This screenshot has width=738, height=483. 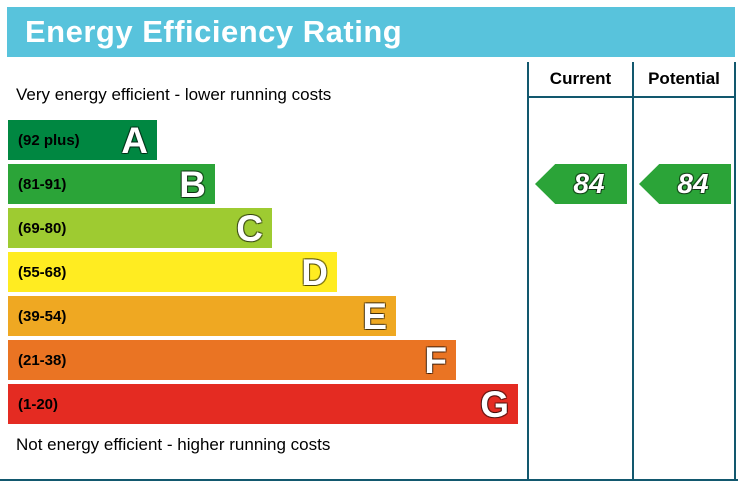 What do you see at coordinates (111, 184) in the screenshot?
I see `band-b-bar: (81-91) B` at bounding box center [111, 184].